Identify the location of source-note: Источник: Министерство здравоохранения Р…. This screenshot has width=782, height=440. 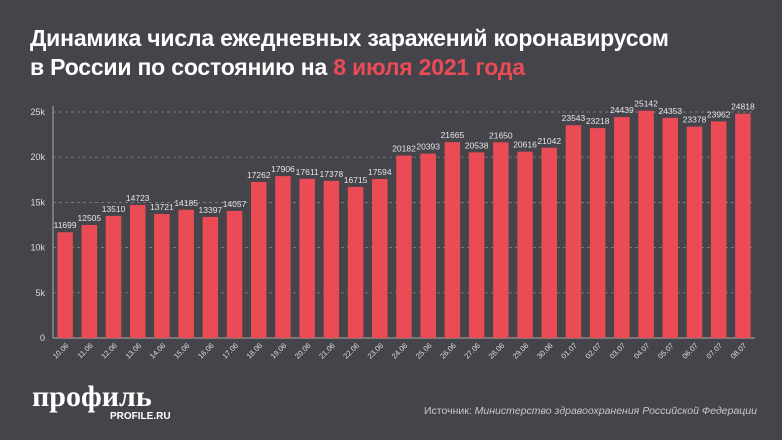
(590, 411).